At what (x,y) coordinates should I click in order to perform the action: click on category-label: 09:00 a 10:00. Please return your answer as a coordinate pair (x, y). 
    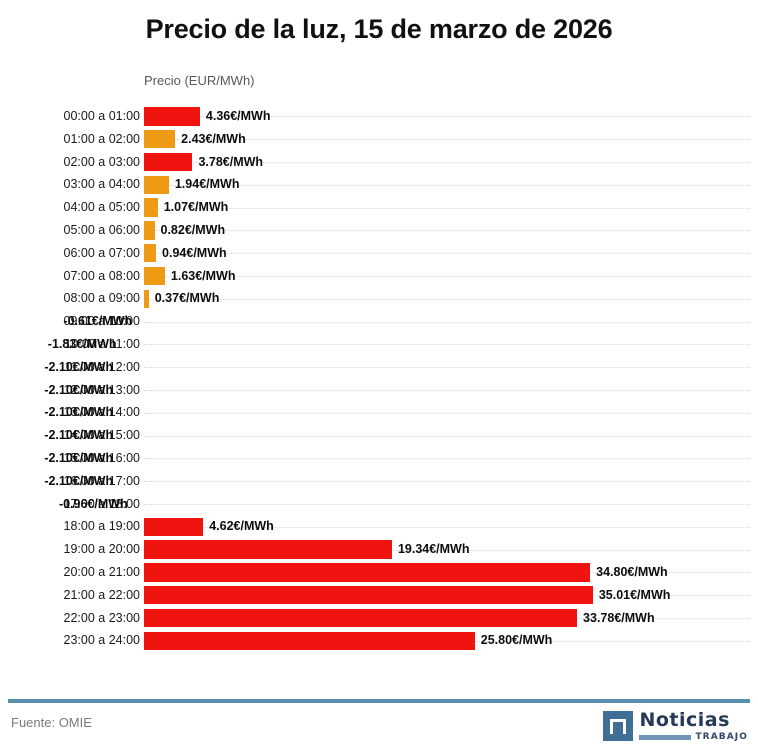
    Looking at the image, I should click on (101, 321).